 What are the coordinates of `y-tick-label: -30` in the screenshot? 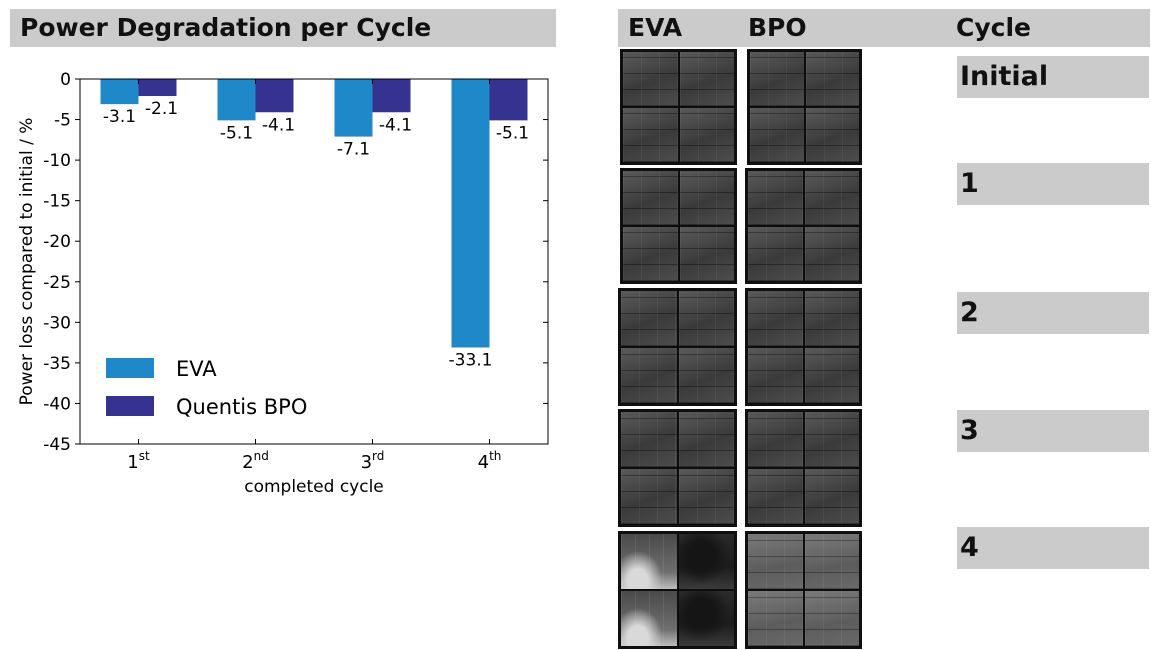 It's located at (57, 323).